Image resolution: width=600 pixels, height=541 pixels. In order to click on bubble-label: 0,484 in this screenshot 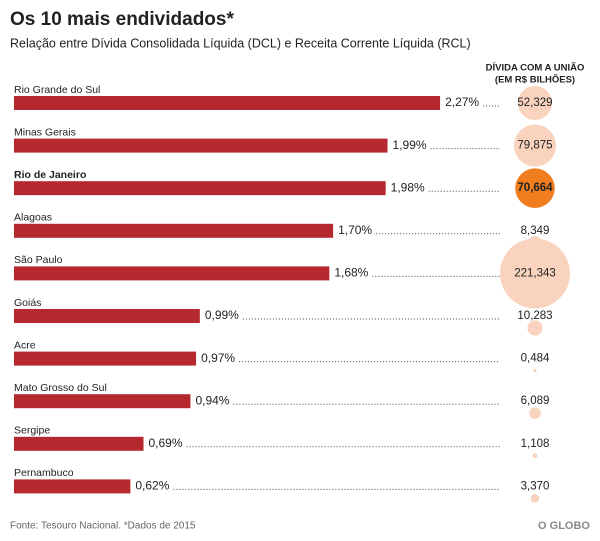, I will do `click(535, 359)`.